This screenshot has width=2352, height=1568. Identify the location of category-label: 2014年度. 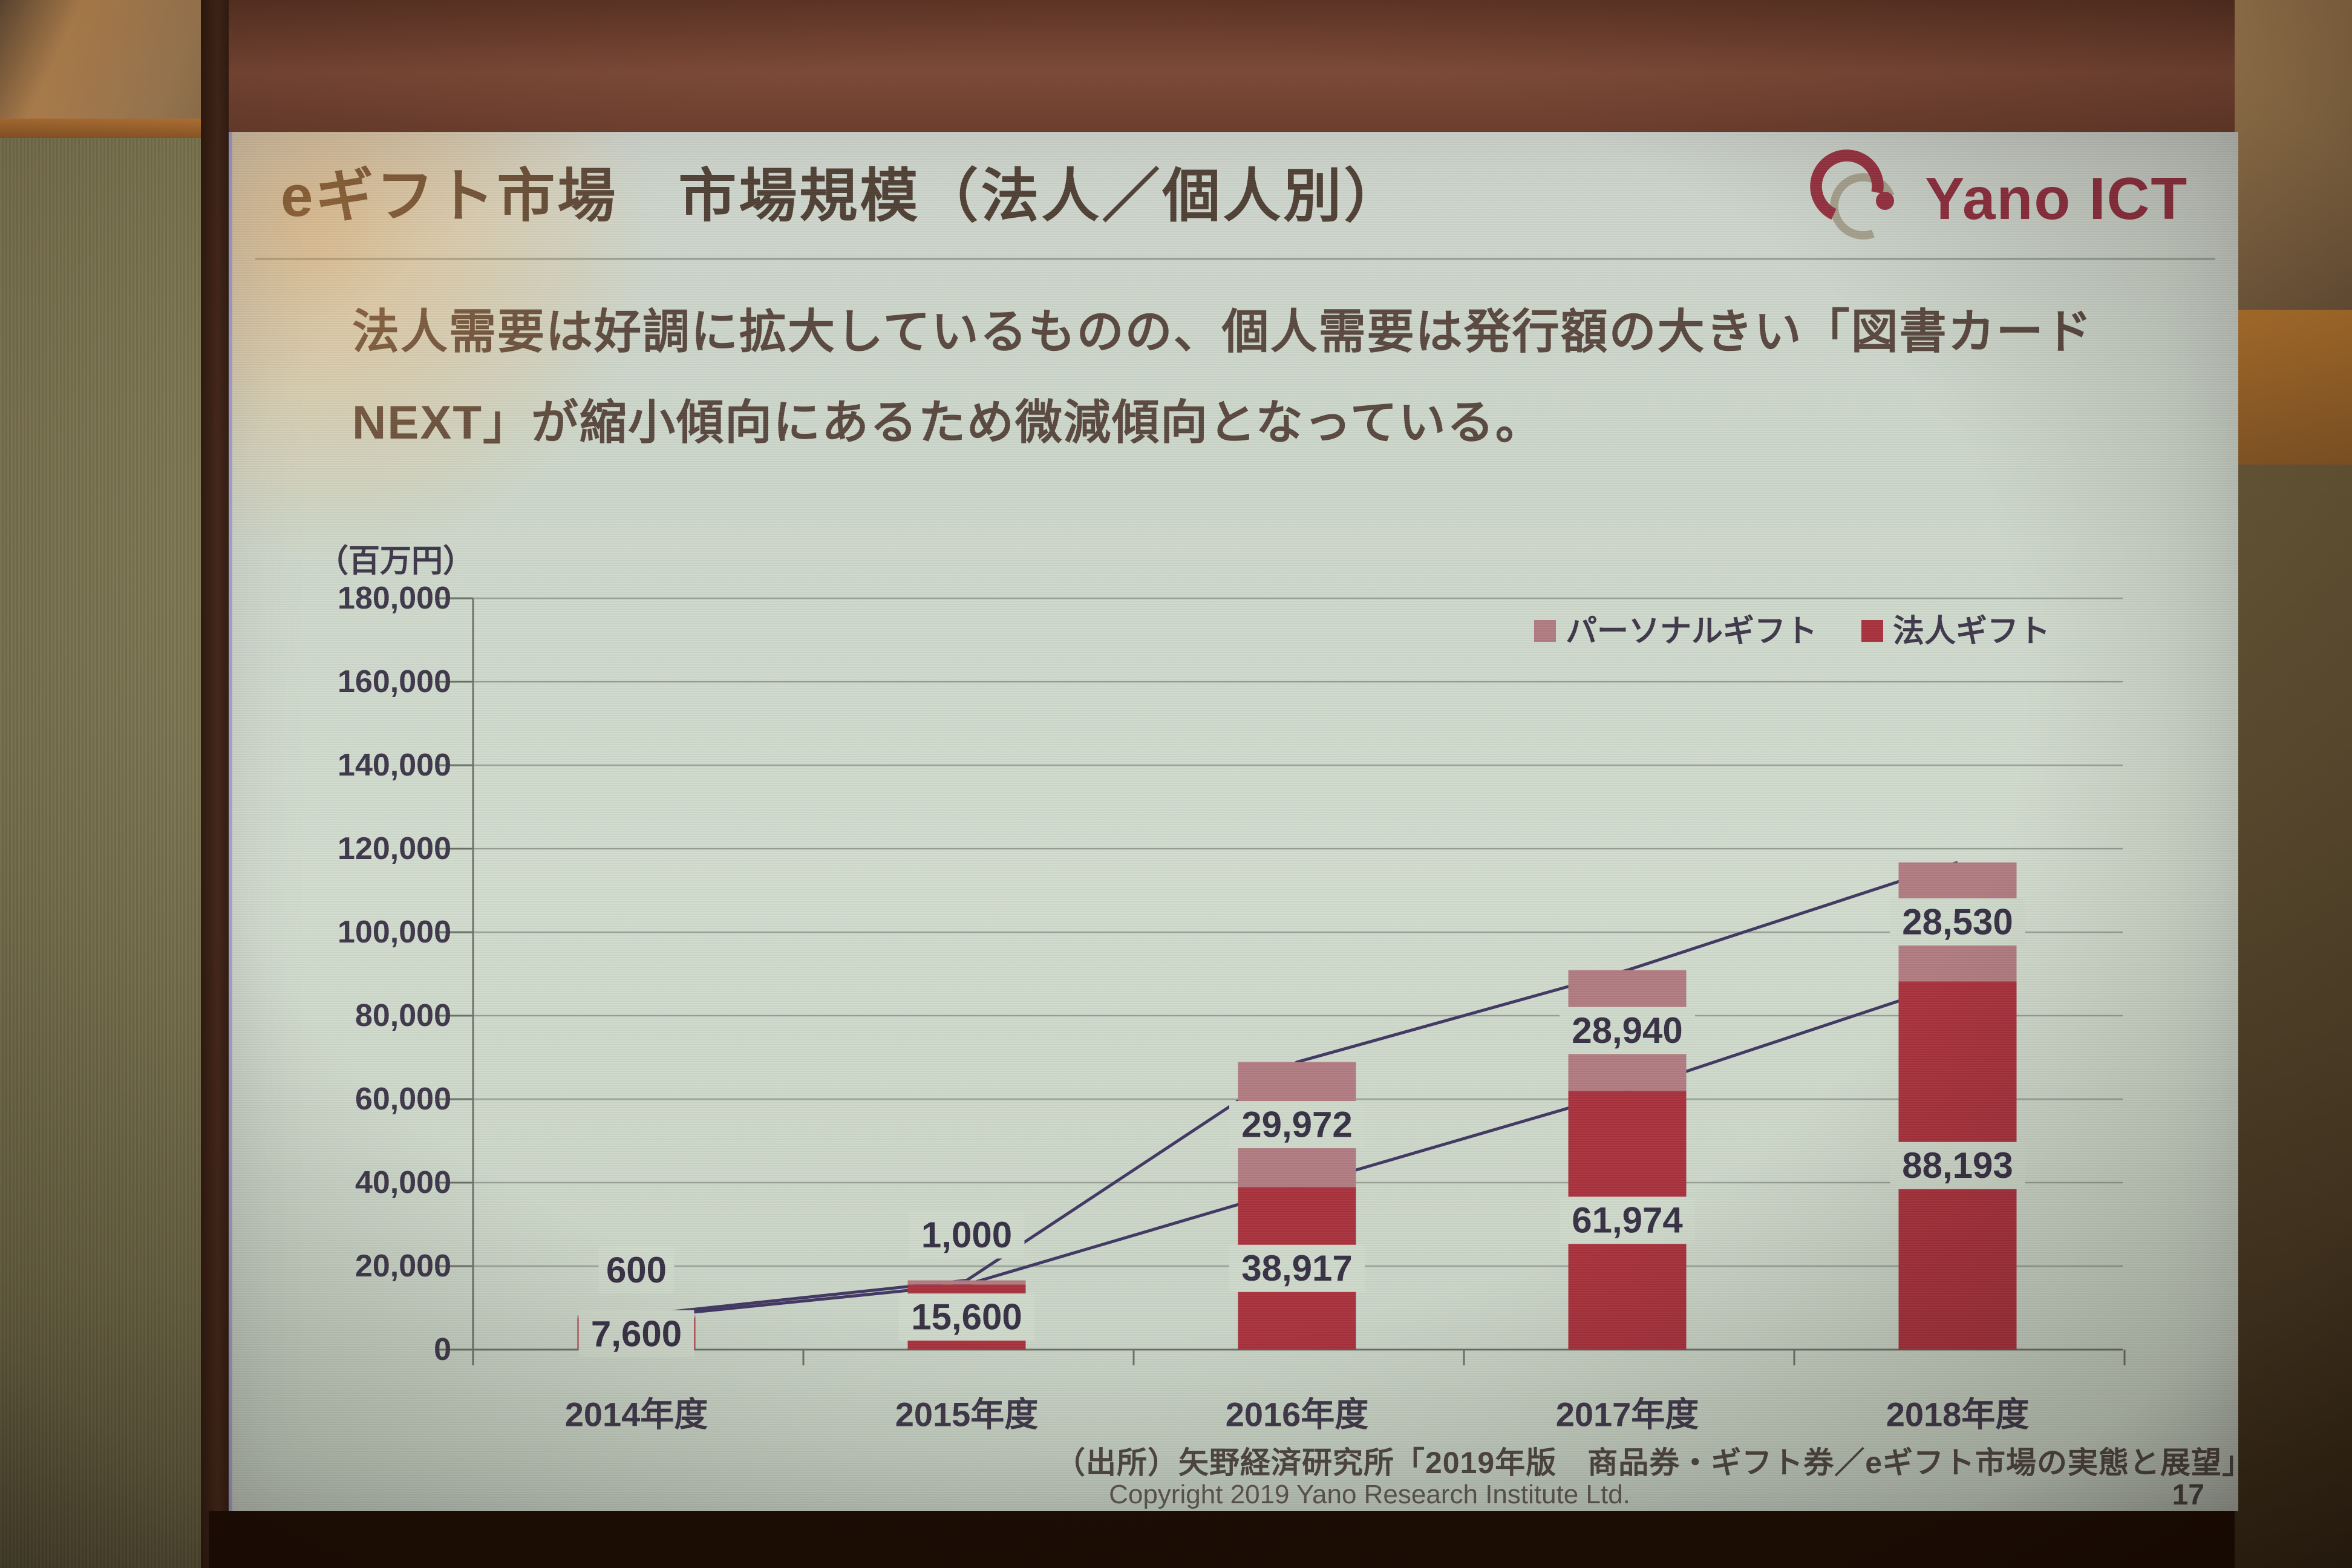
(637, 1415).